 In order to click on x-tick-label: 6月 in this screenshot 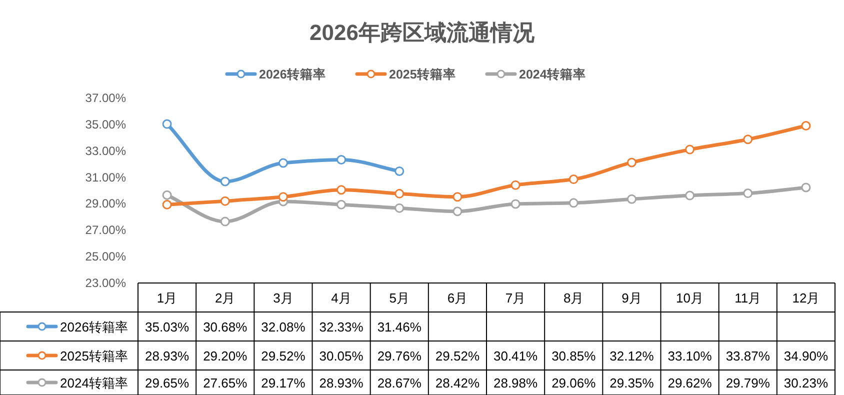, I will do `click(457, 298)`.